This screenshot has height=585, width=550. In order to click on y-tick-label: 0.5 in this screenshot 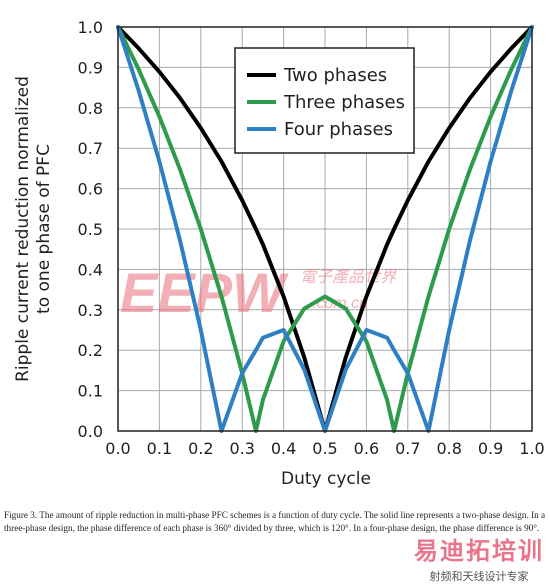, I will do `click(90, 229)`.